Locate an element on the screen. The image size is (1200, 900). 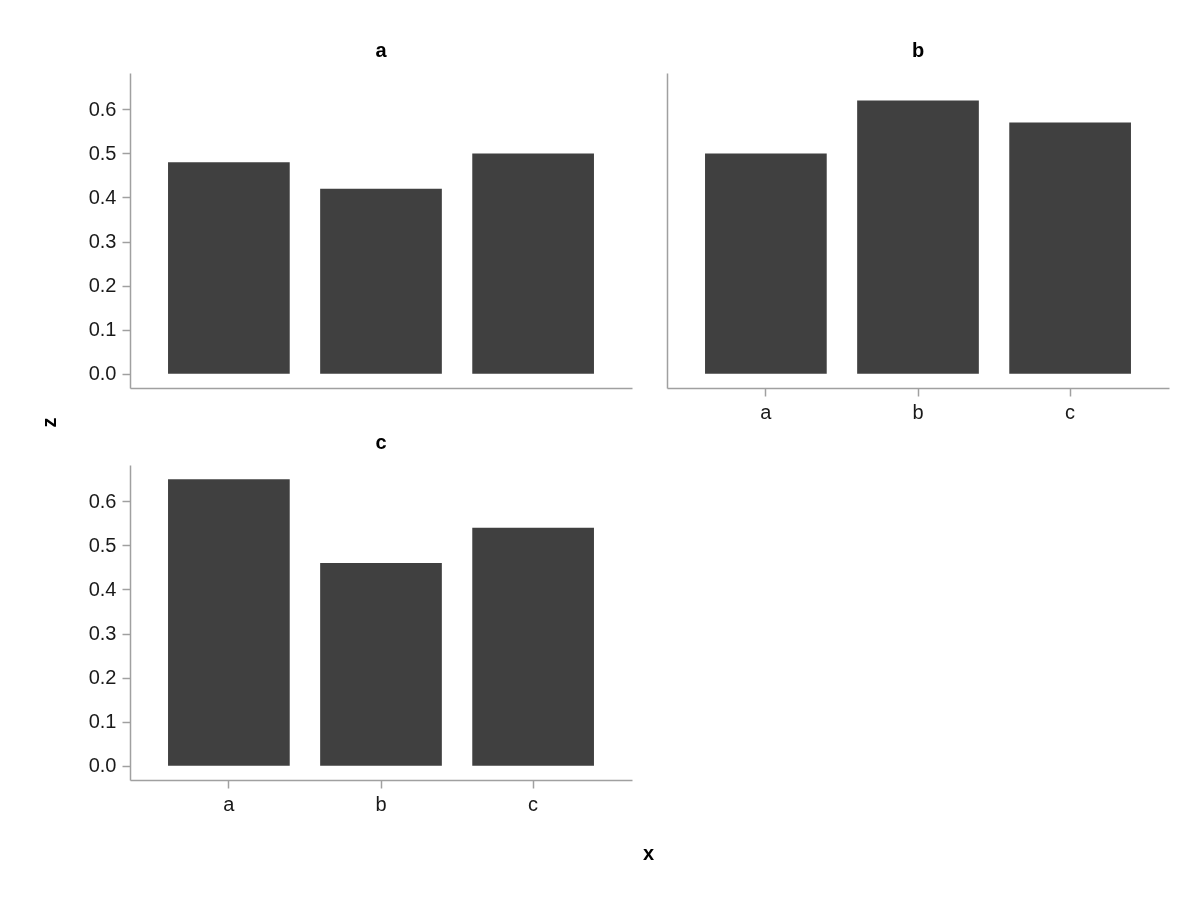
chart-title: a is located at coordinates (381, 50).